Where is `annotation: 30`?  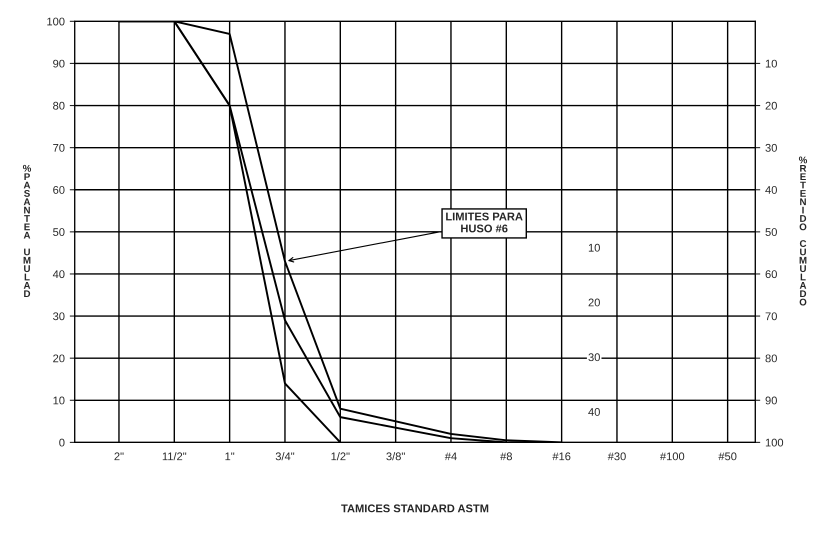
annotation: 30 is located at coordinates (594, 357).